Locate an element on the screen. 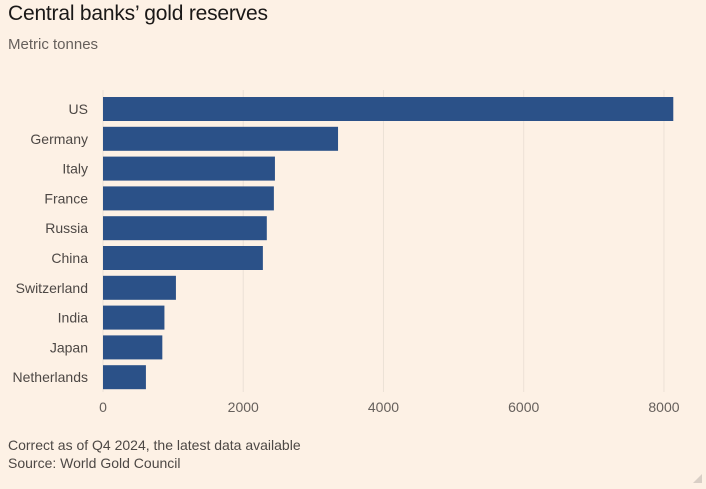 The image size is (706, 489). category-label: Switzerland is located at coordinates (52, 288).